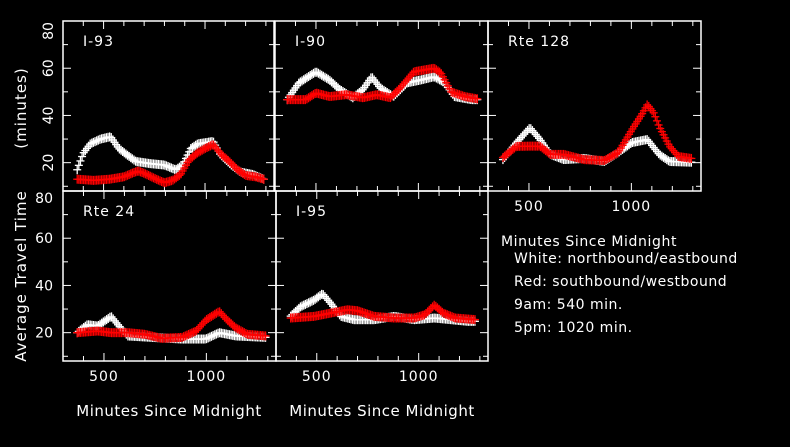 The image size is (790, 447). Describe the element at coordinates (620, 282) in the screenshot. I see `legend-line: Red: southbound/westbound` at that location.